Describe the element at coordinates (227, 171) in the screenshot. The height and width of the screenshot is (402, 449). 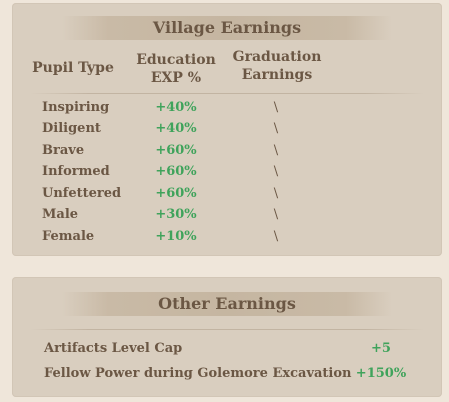
I see `pupil-row-informed: Informed +60% \` at that location.